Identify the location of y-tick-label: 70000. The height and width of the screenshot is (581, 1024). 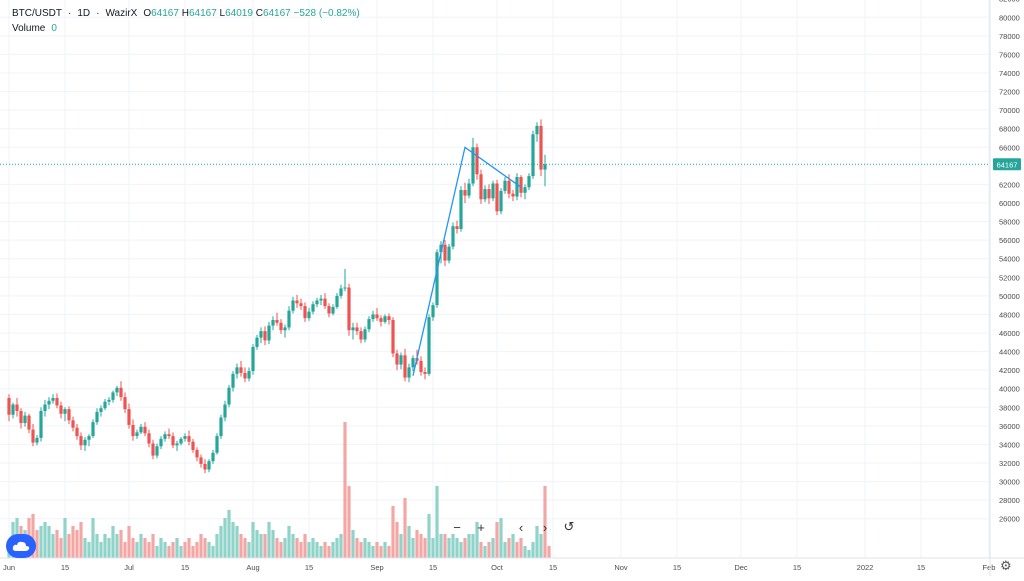
(1009, 110).